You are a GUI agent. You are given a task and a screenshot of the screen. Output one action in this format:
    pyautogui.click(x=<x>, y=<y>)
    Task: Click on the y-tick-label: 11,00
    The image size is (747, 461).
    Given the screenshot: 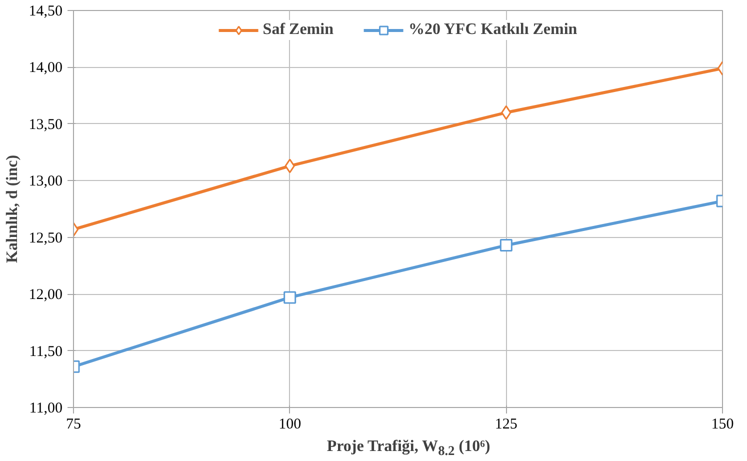 What is the action you would take?
    pyautogui.click(x=46, y=408)
    